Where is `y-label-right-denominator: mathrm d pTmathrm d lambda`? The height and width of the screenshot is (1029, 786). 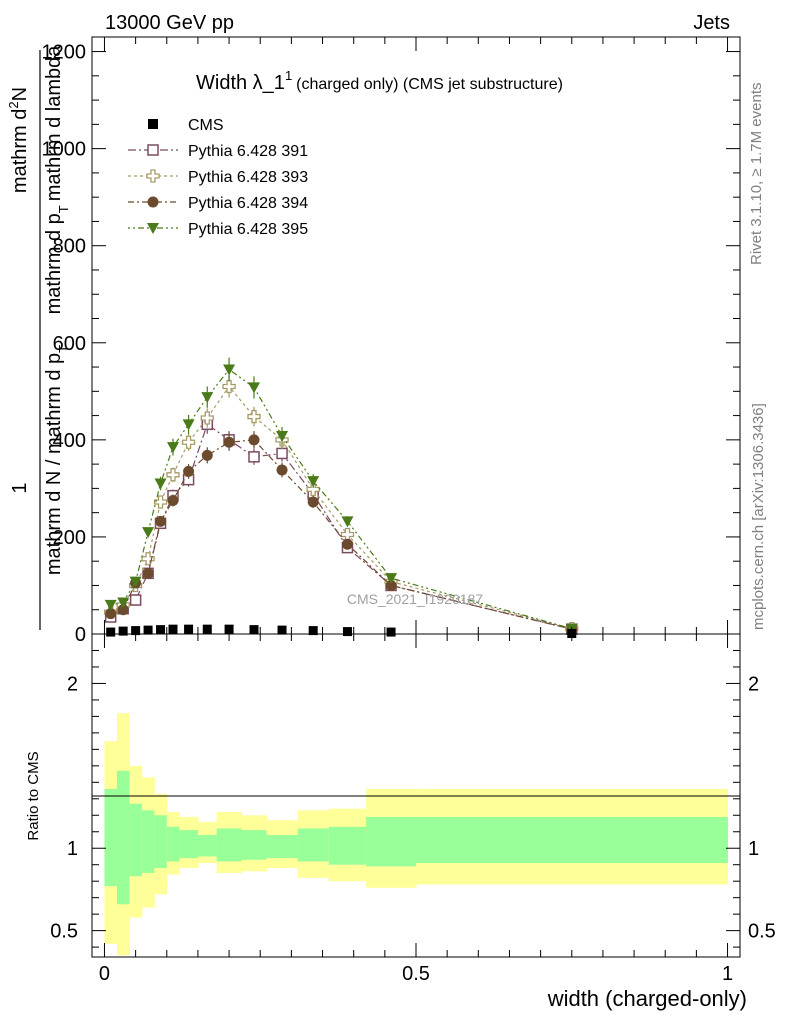
y-label-right-denominator: mathrm d pTmathrm d lambda is located at coordinates (57, 180).